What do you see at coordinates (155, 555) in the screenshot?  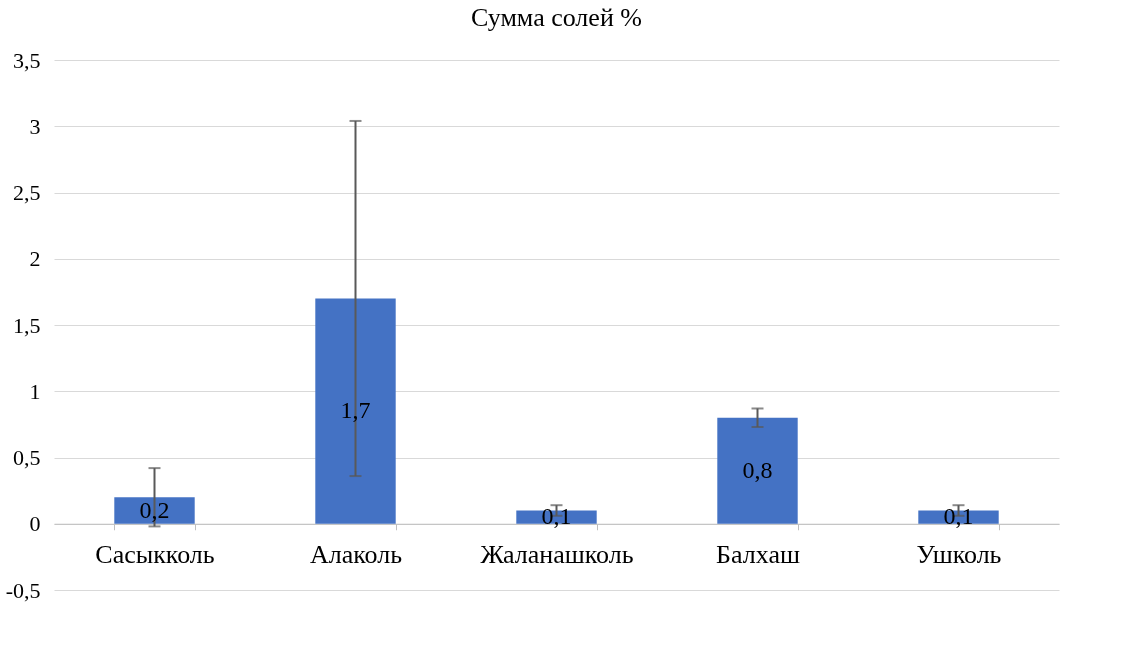 I see `x-tick-label: Сасыкколь` at bounding box center [155, 555].